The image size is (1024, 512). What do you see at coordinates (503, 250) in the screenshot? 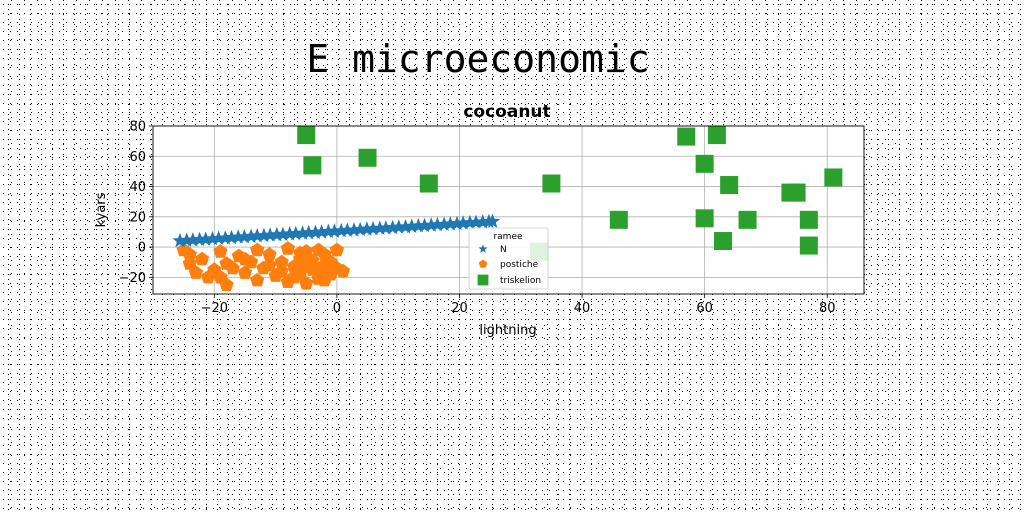
I see `legend-label-n: N` at bounding box center [503, 250].